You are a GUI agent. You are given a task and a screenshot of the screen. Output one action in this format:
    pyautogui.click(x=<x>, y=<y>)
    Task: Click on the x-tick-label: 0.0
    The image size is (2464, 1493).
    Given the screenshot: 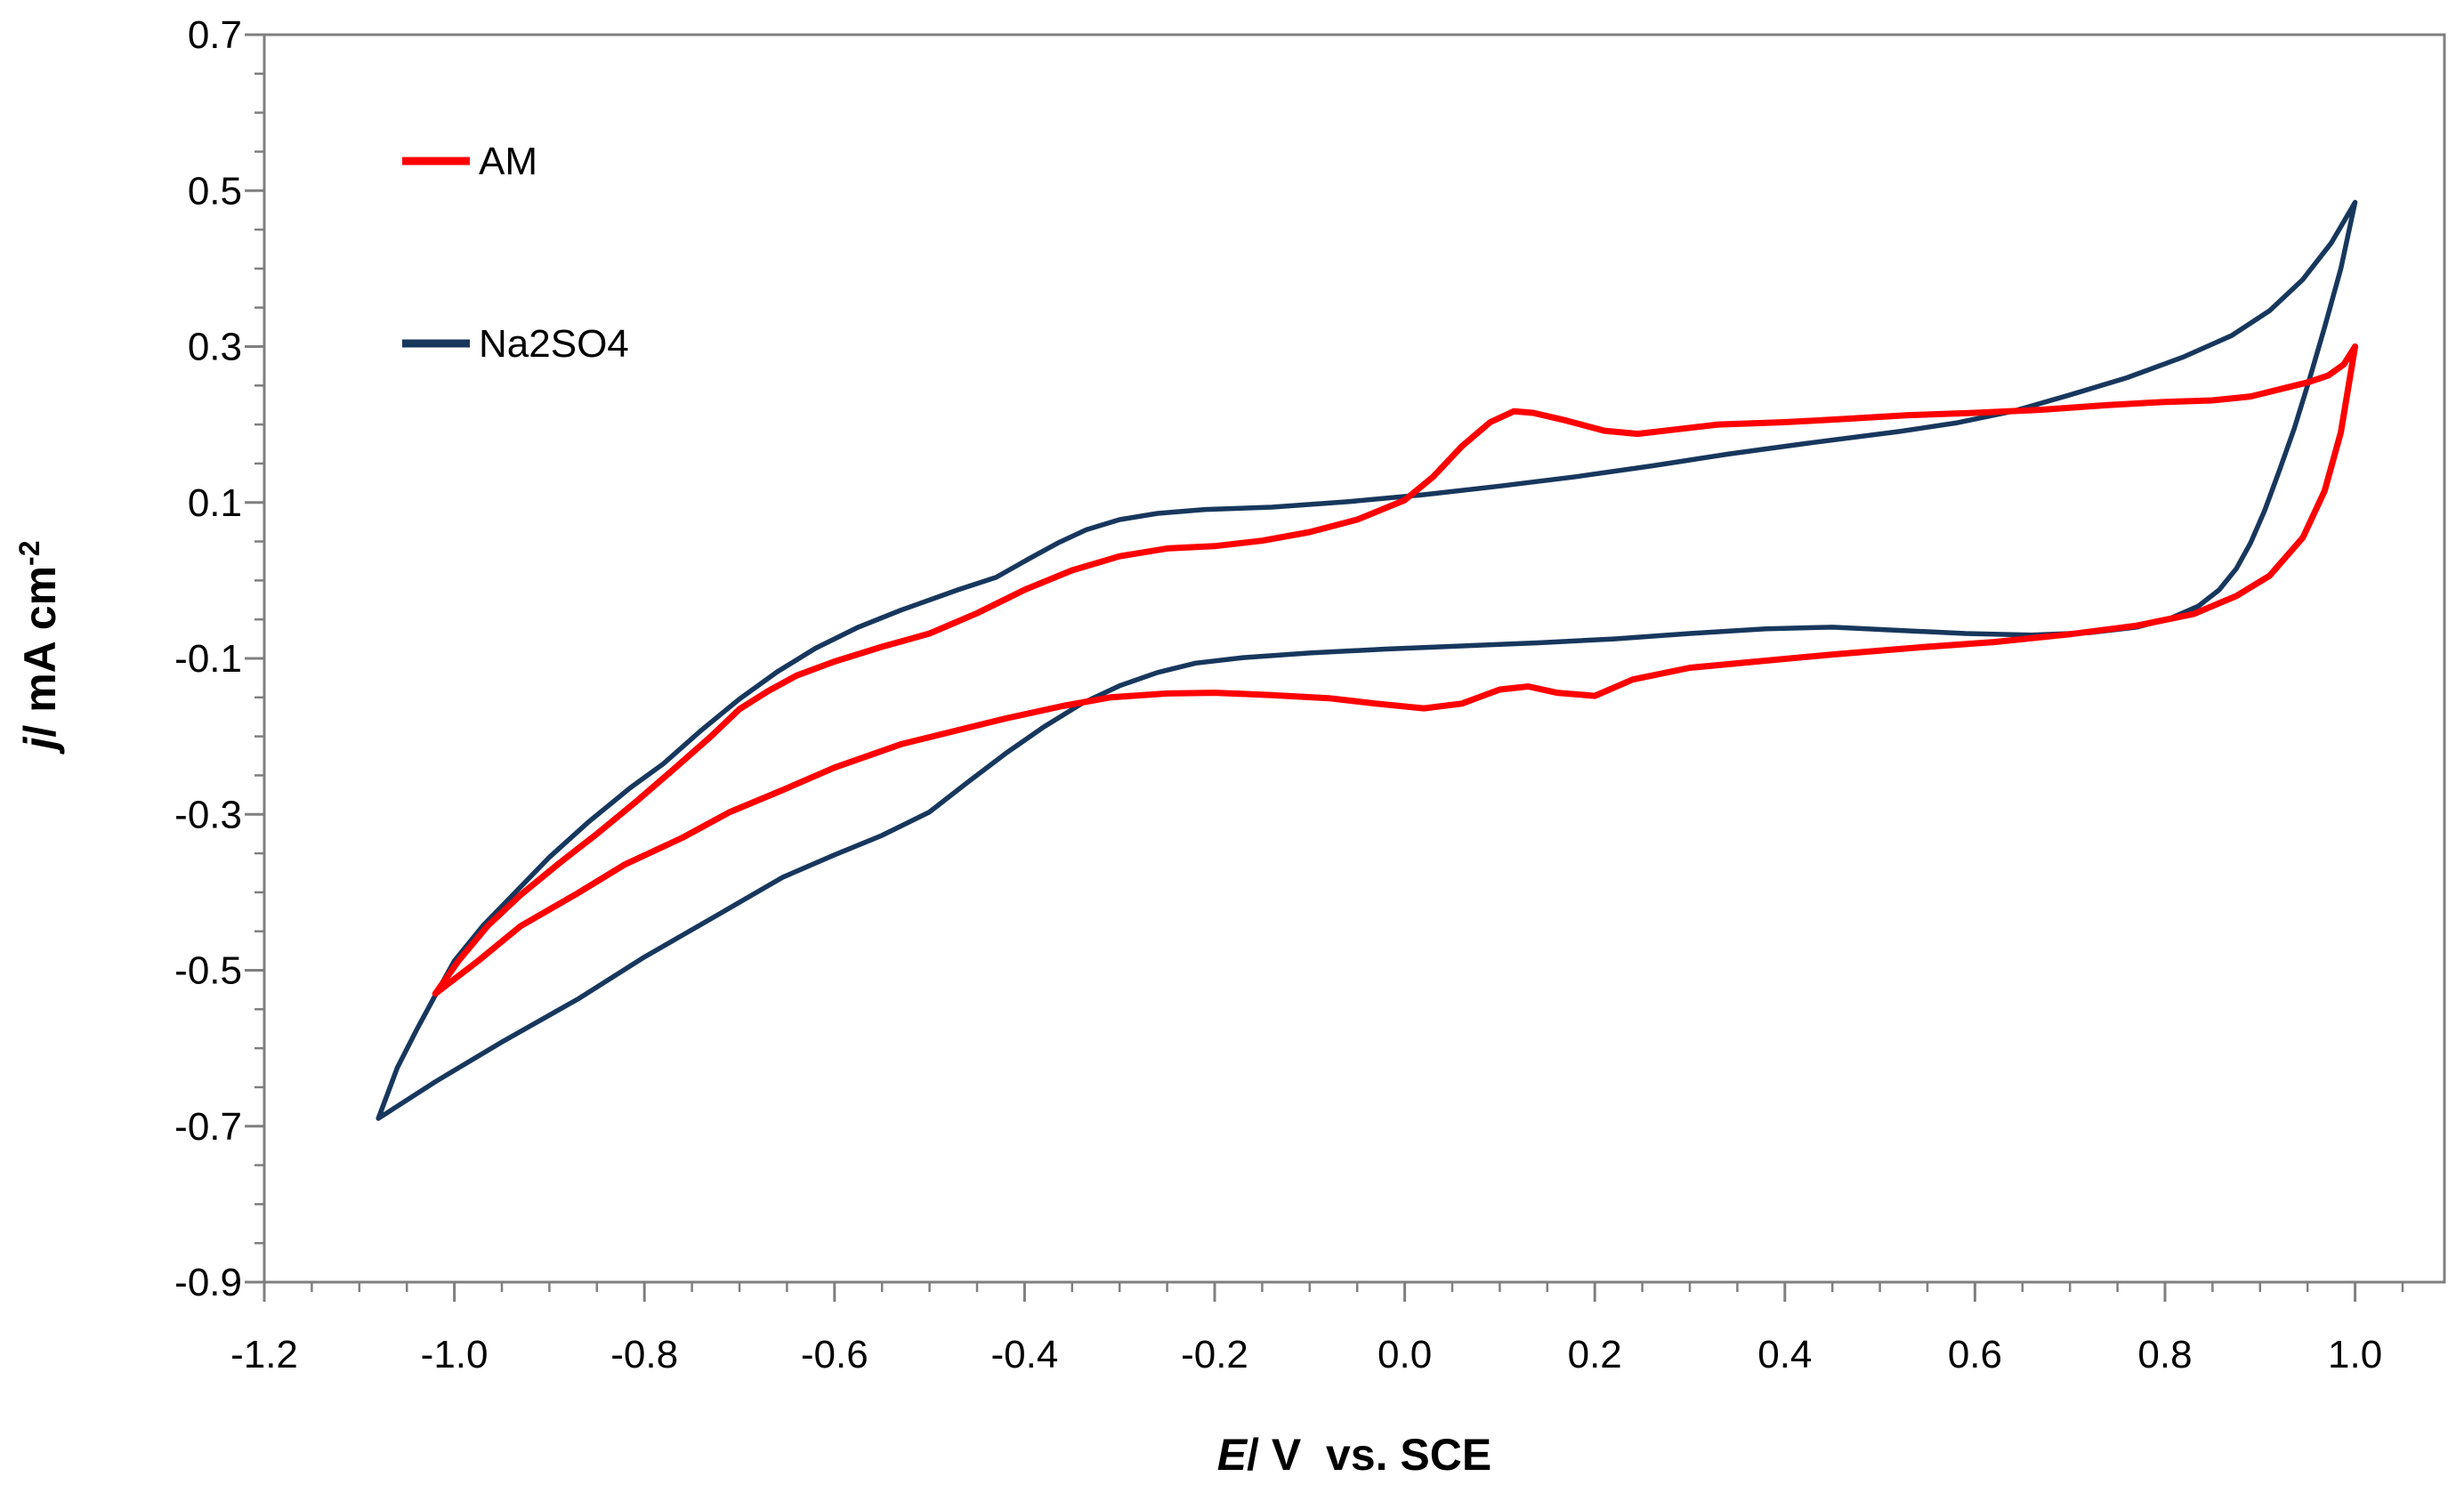 What is the action you would take?
    pyautogui.click(x=1404, y=1355)
    